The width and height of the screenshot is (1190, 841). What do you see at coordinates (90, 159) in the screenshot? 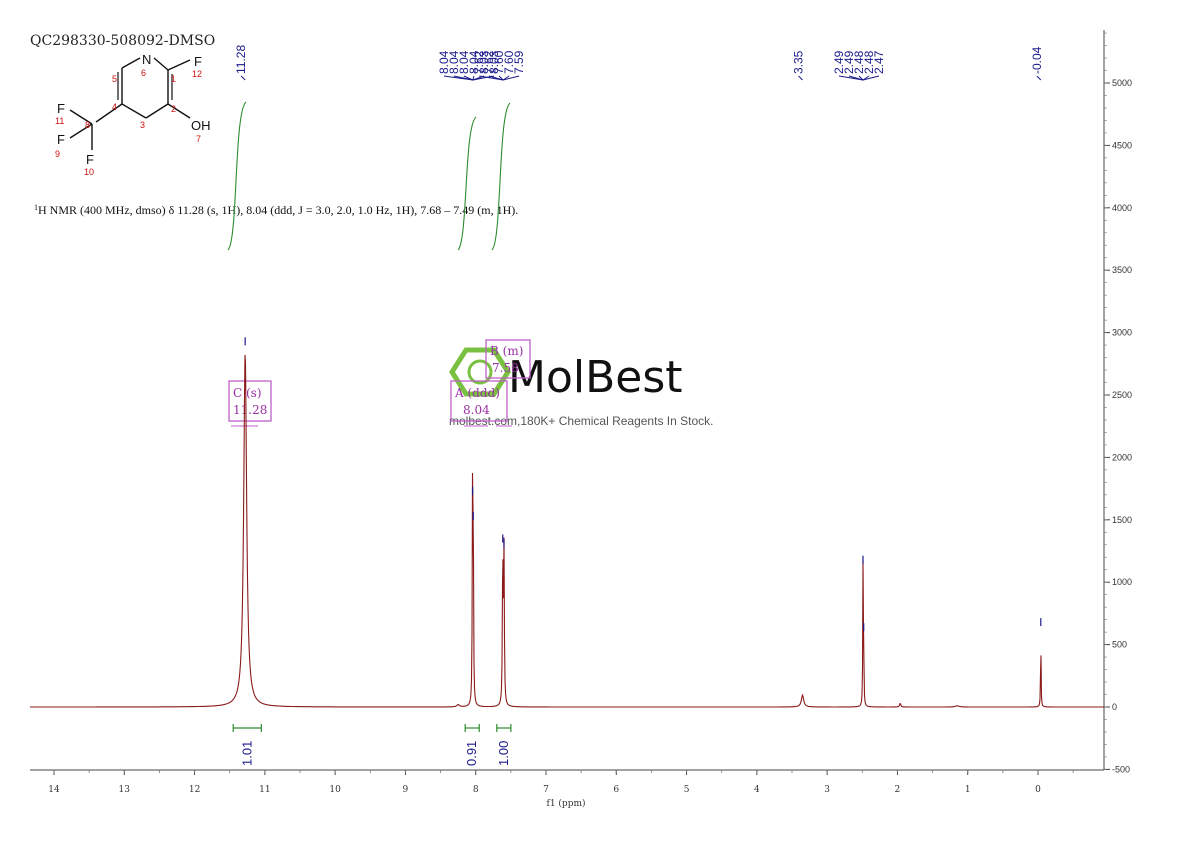
I see `atom-f10: F` at bounding box center [90, 159].